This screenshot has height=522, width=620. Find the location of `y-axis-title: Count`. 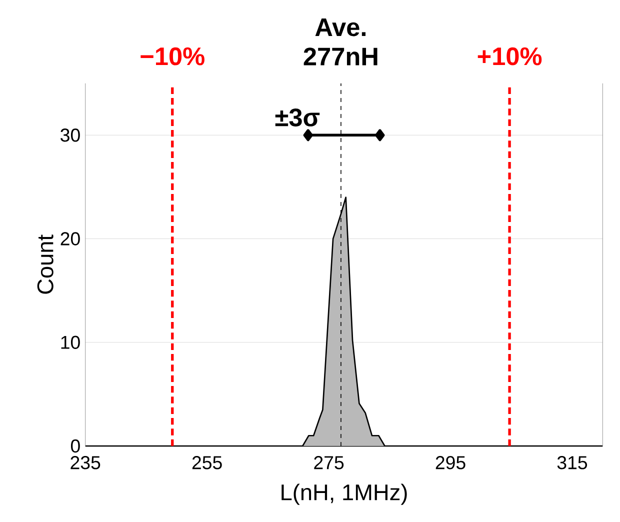

y-axis-title: Count is located at coordinates (45, 264).